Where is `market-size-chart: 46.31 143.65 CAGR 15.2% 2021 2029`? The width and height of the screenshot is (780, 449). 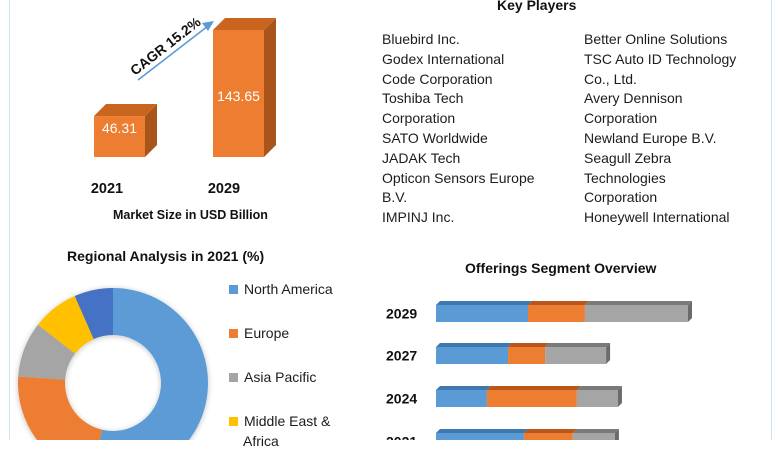
market-size-chart: 46.31 143.65 CAGR 15.2% 2021 2029 is located at coordinates (183, 105).